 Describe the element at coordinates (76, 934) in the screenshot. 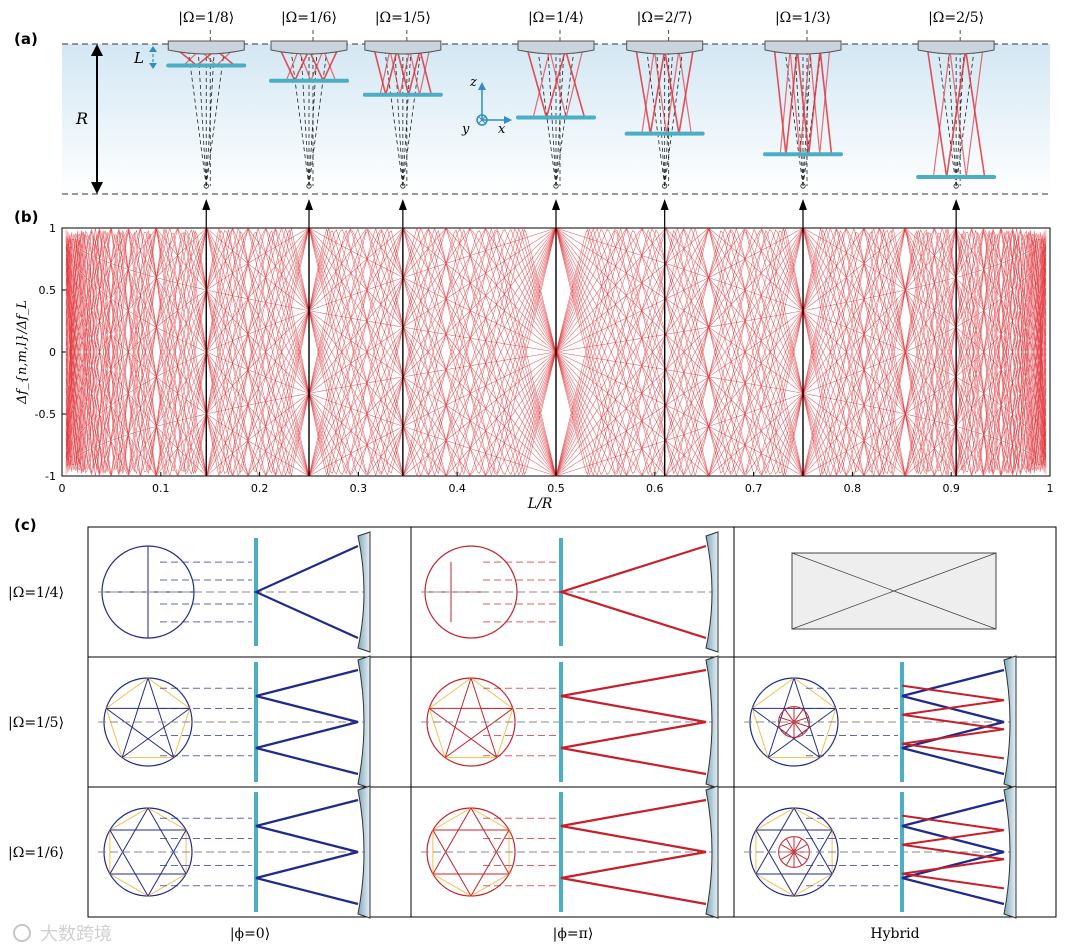

I see `watermark-text: 大数跨境` at that location.